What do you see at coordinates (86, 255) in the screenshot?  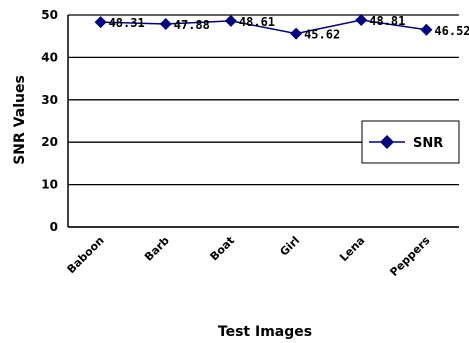 I see `x-category-label: Baboon` at bounding box center [86, 255].